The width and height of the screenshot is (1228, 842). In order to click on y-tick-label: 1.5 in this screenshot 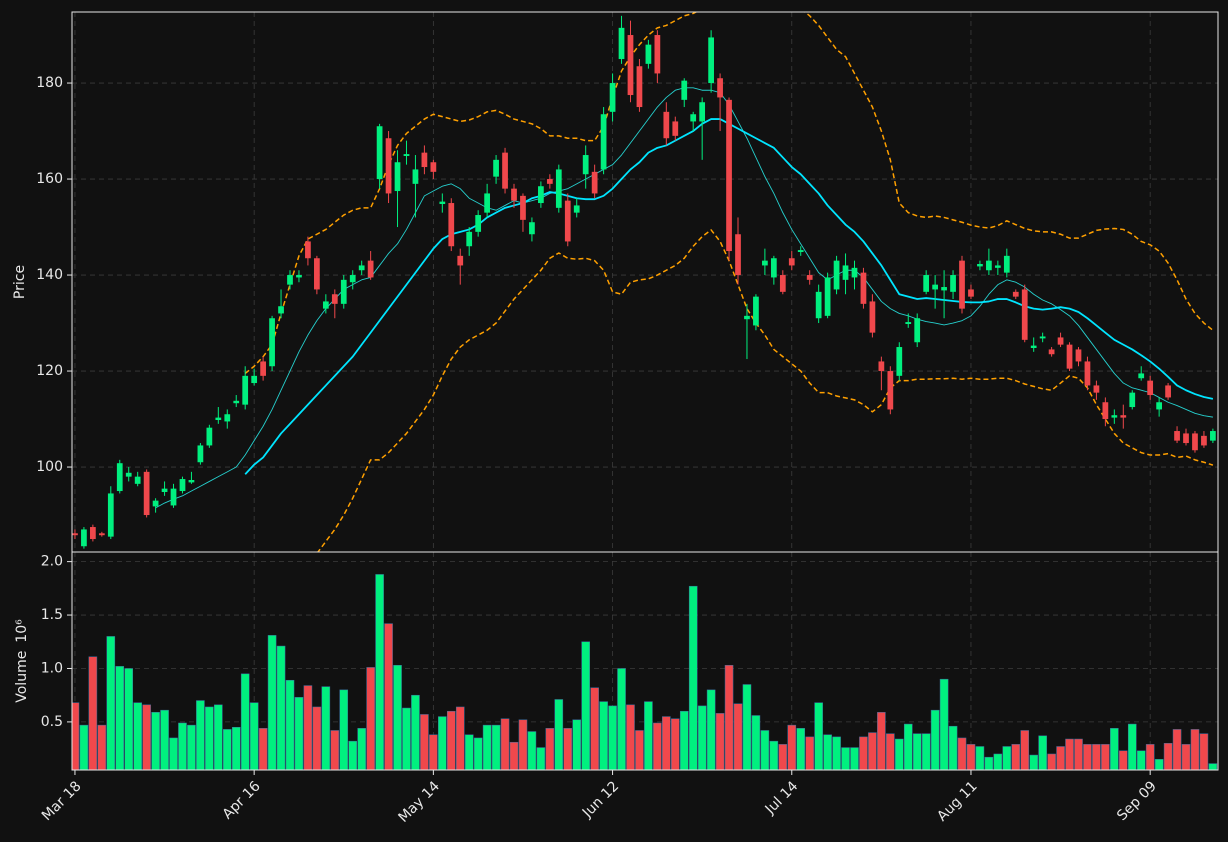, I will do `click(52, 615)`.